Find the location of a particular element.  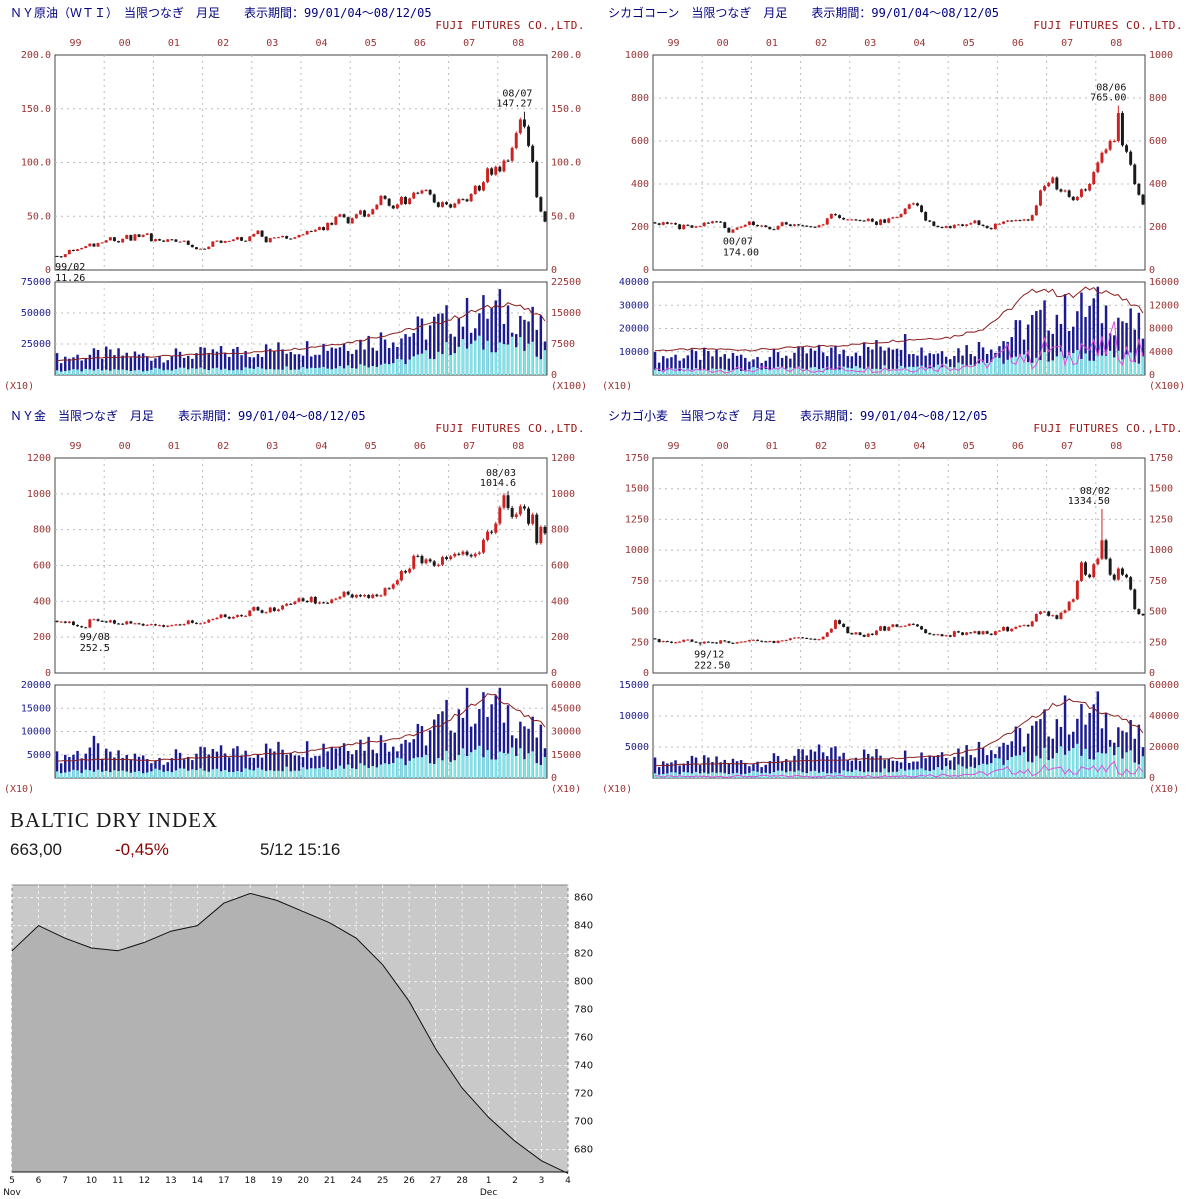

svg-text: 1 is located at coordinates (489, 1181).